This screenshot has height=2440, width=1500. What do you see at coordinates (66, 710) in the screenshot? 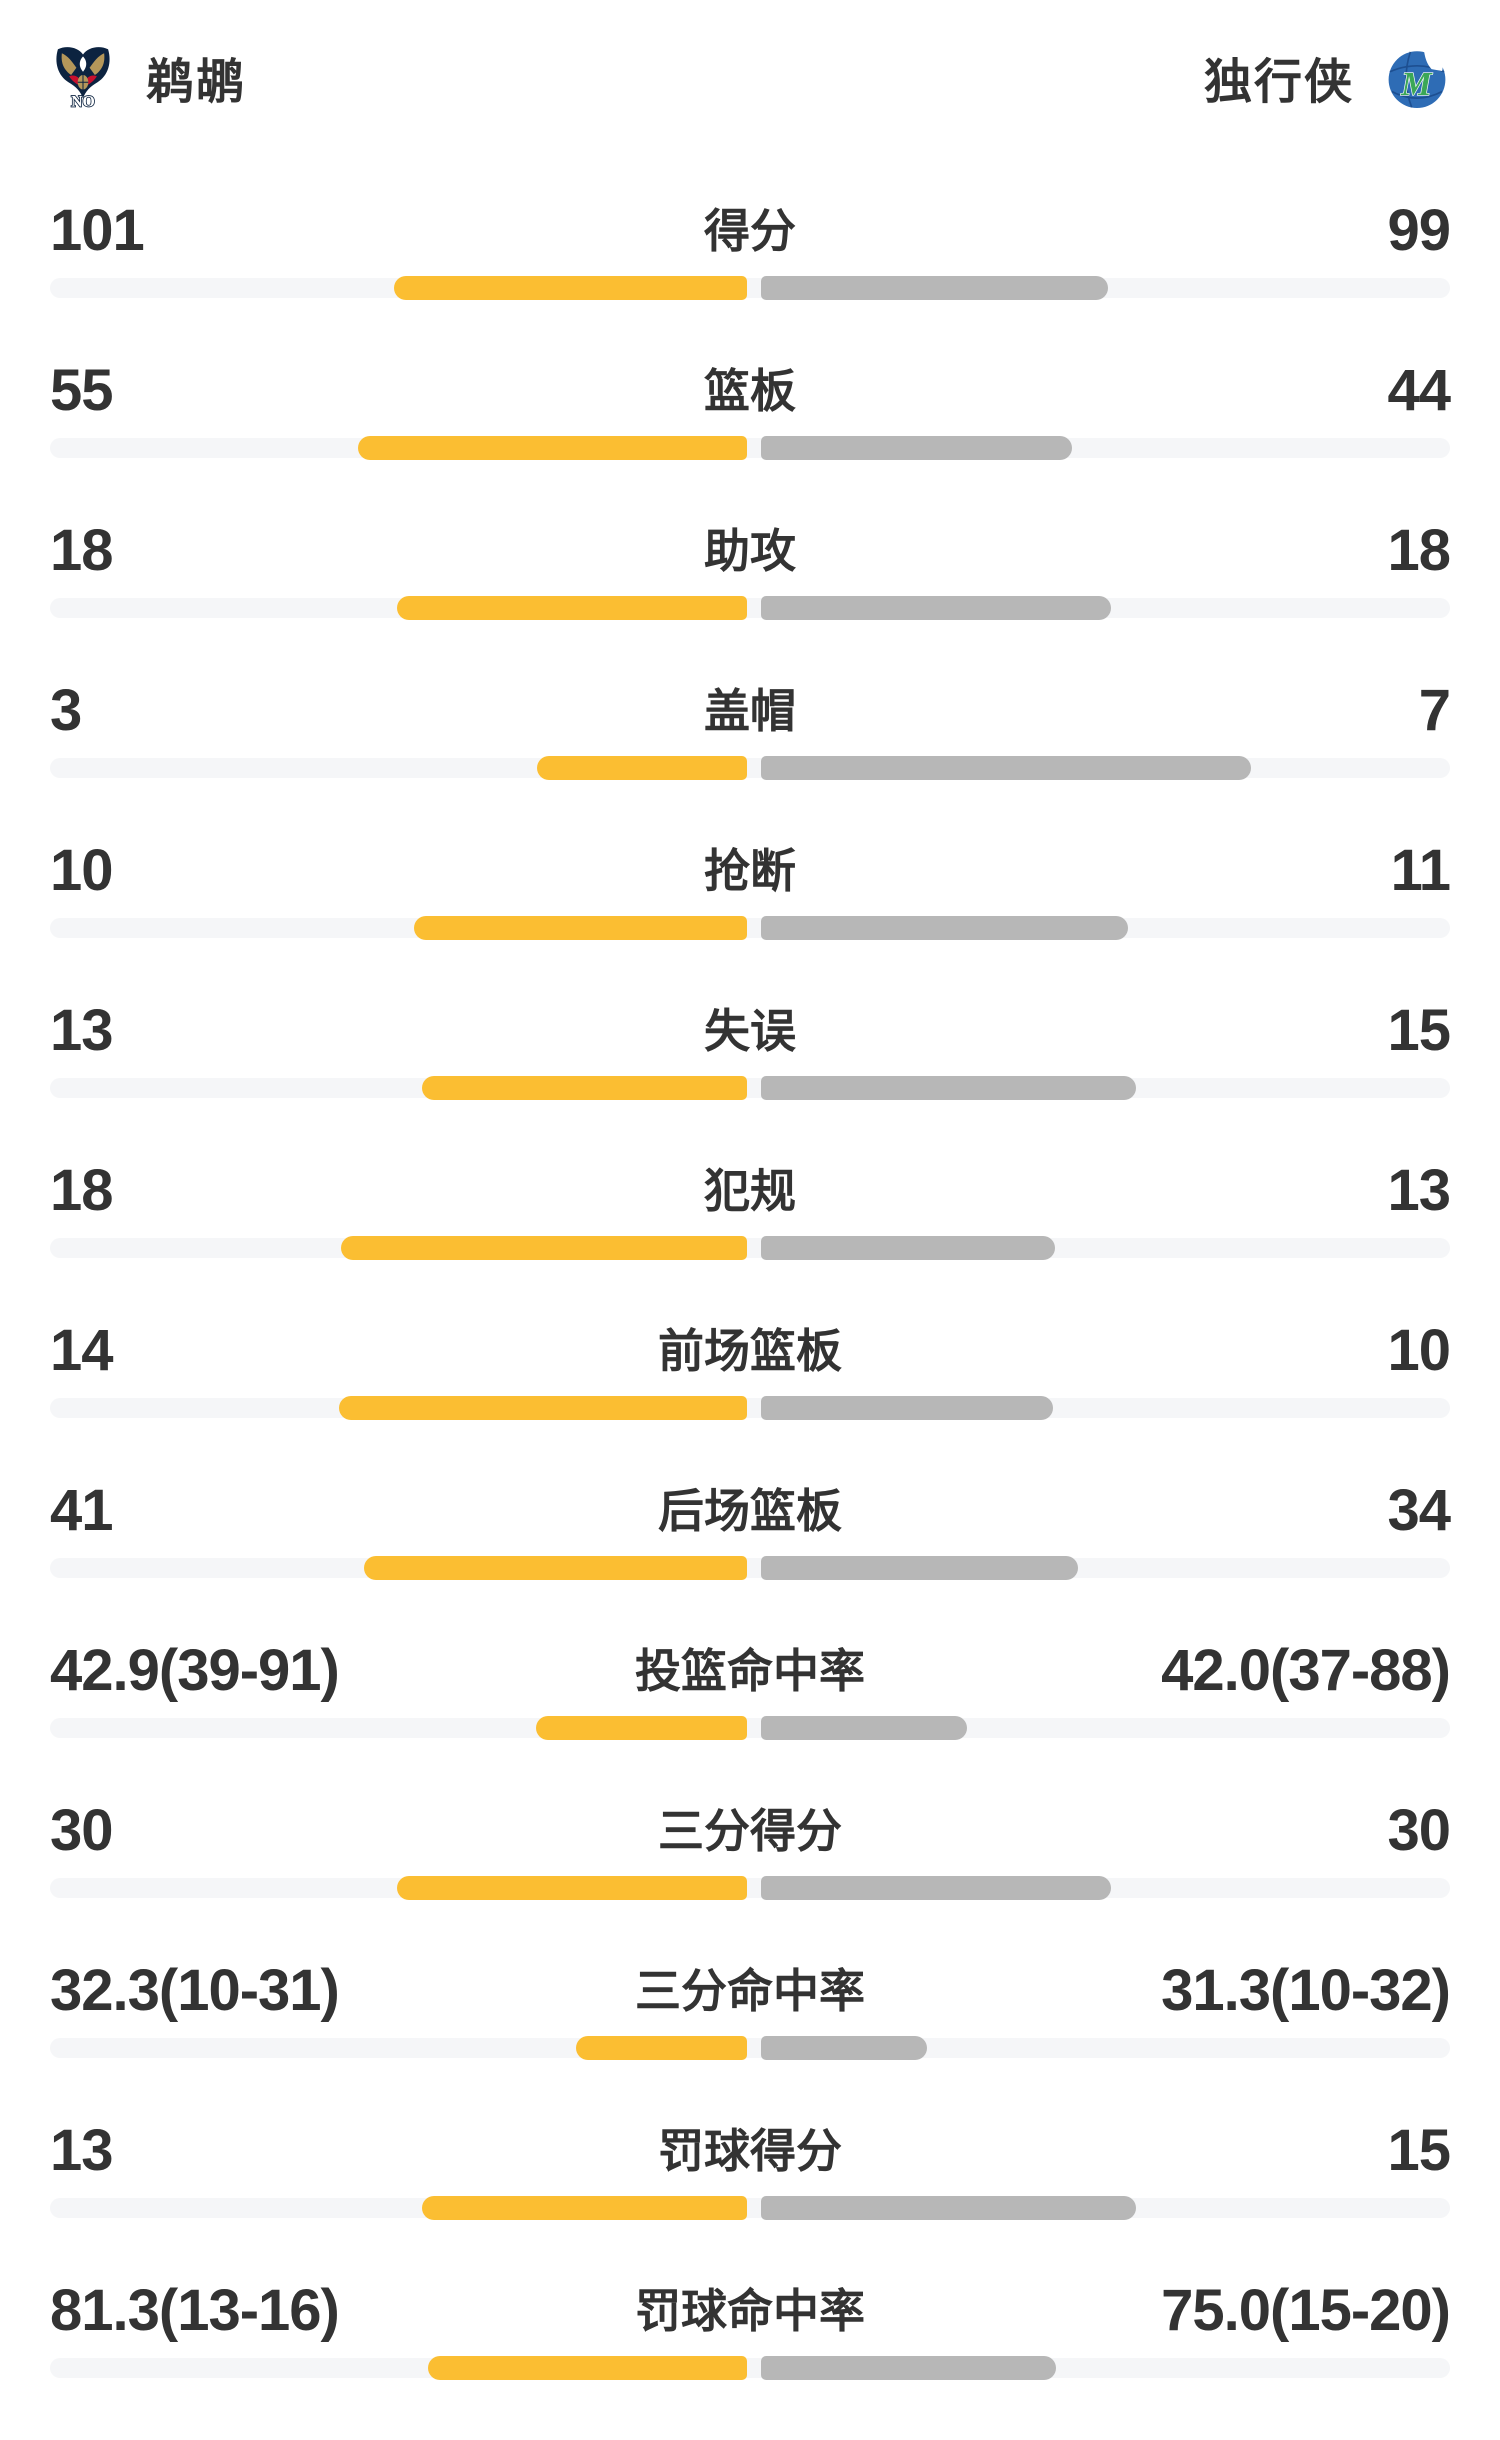
I see `home-value: 3` at bounding box center [66, 710].